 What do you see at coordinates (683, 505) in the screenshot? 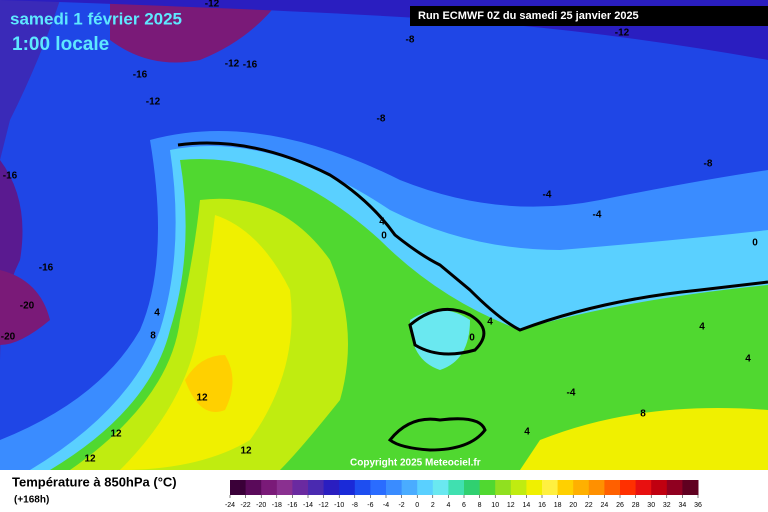
I see `legend-tick-label: 34` at bounding box center [683, 505].